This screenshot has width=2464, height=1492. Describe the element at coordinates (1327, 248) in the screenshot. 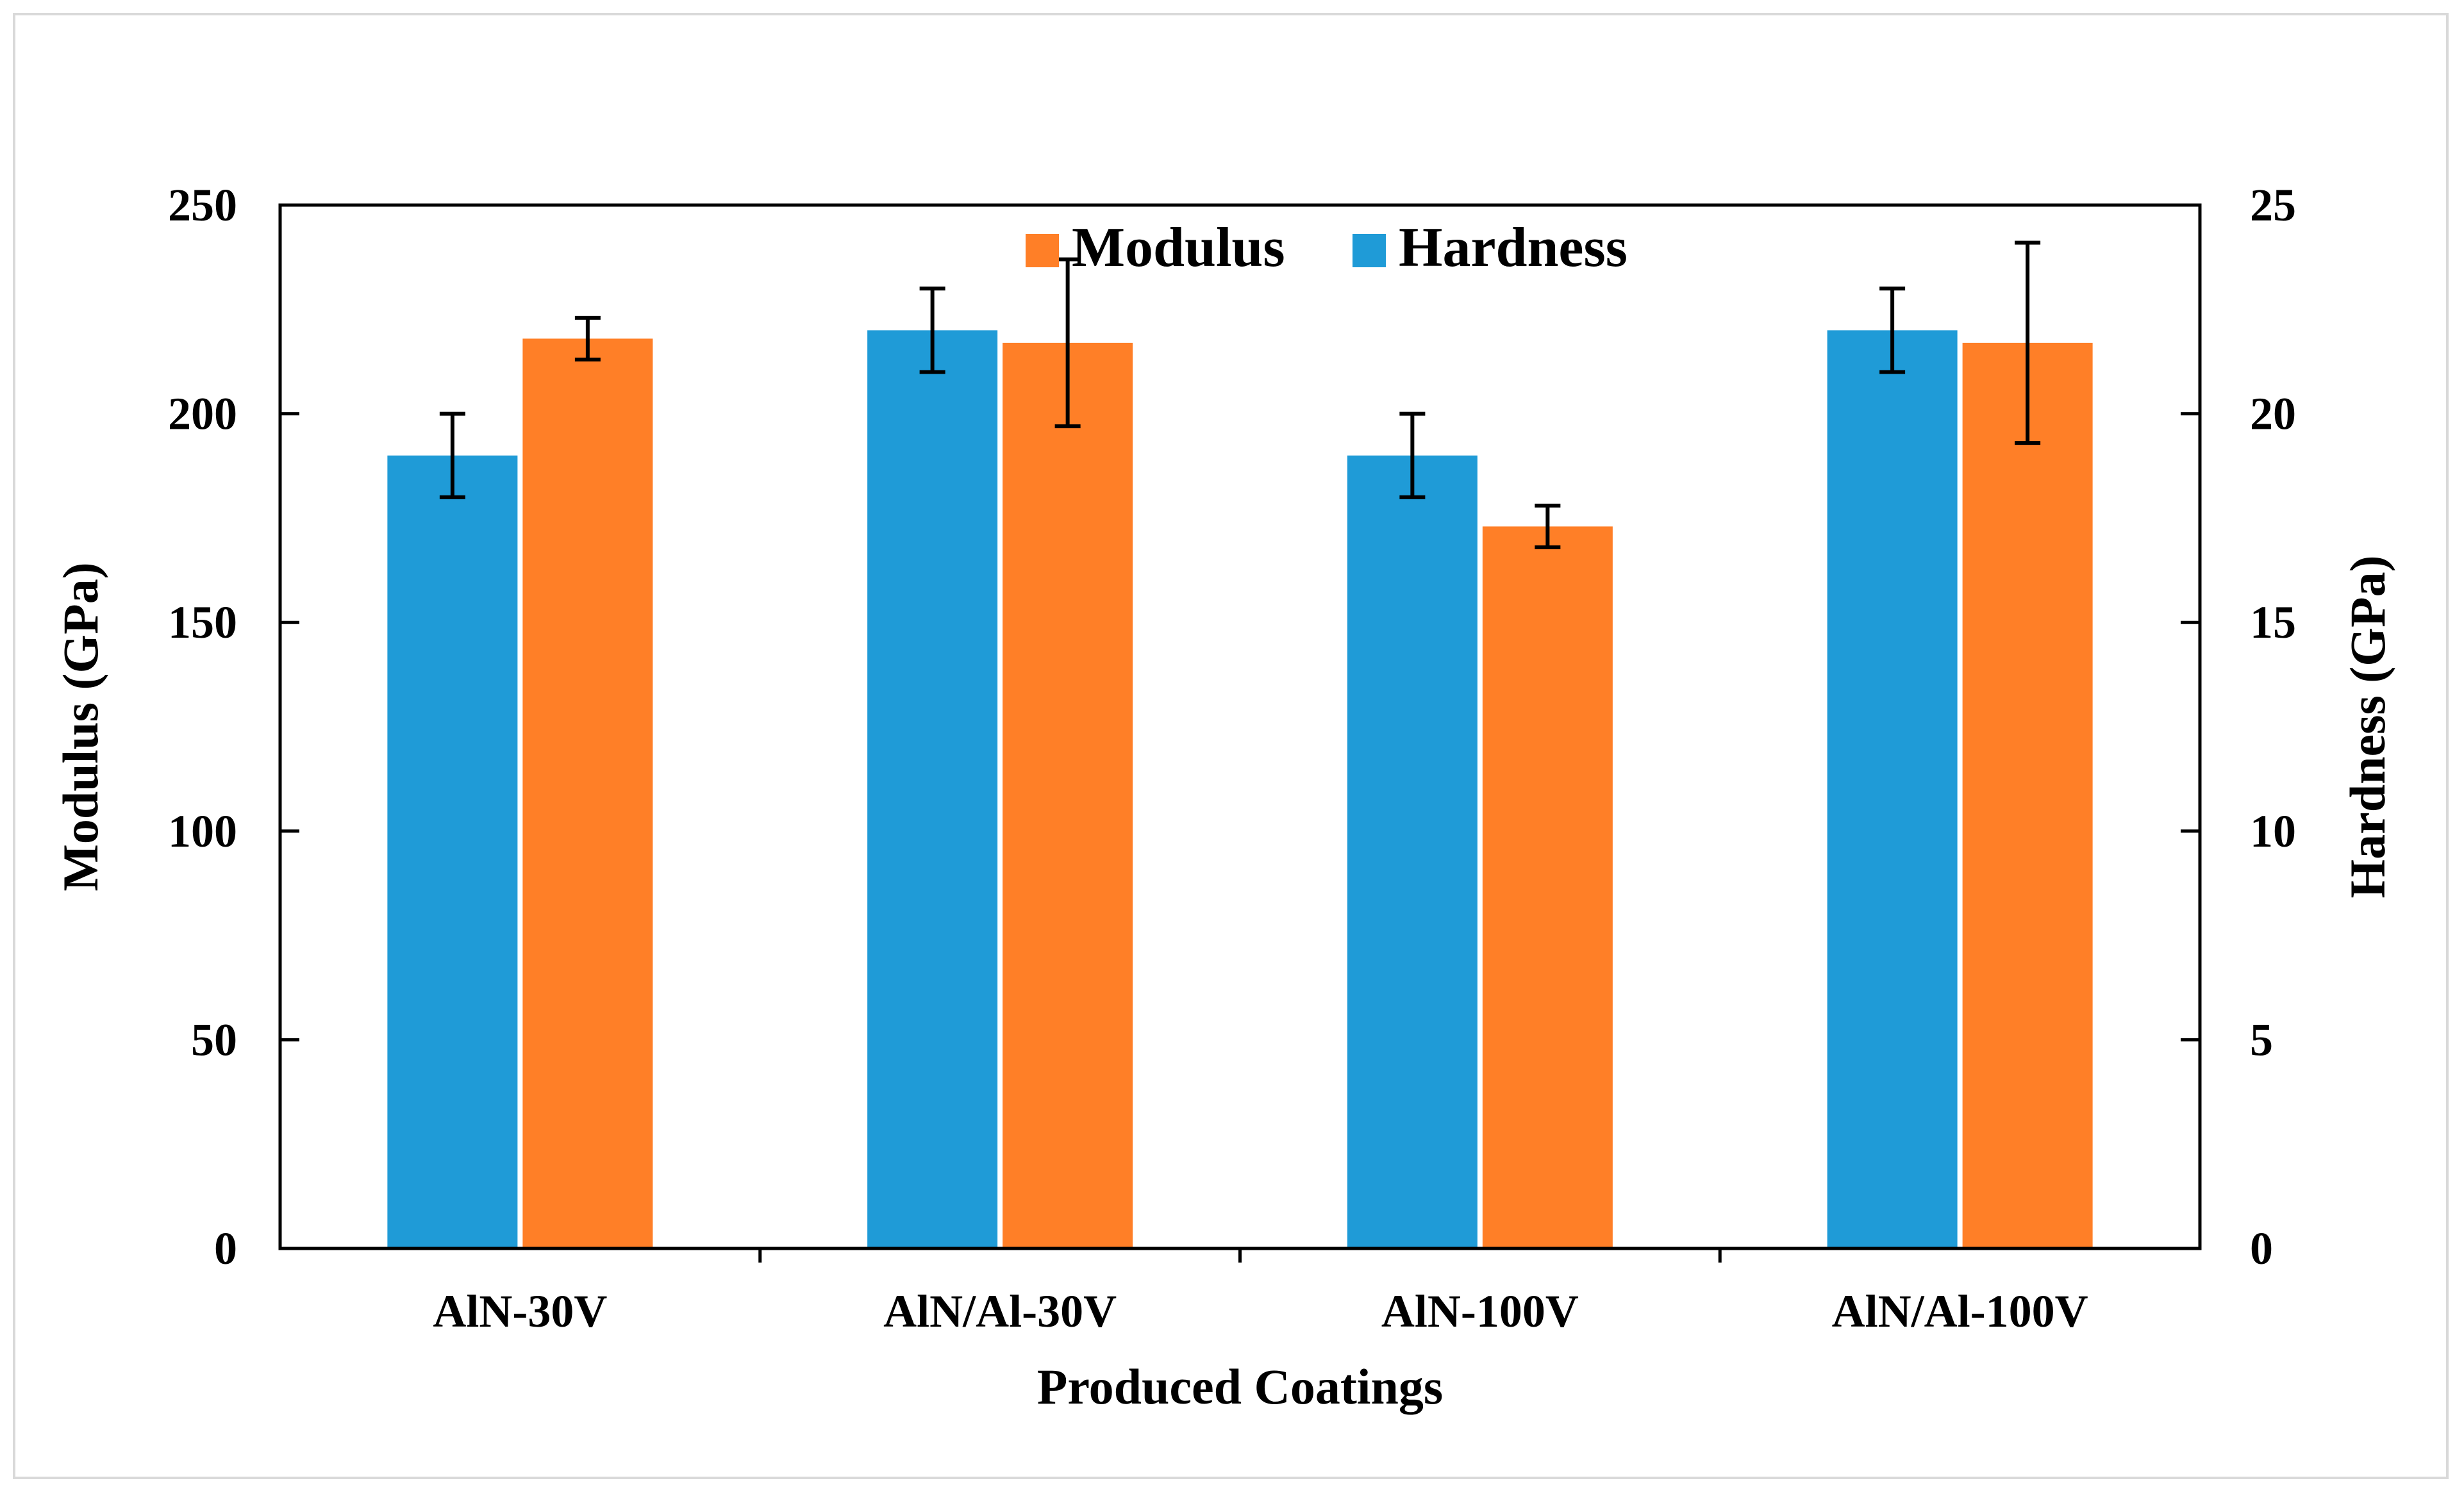

I see `legend: Modulus Hardness` at that location.